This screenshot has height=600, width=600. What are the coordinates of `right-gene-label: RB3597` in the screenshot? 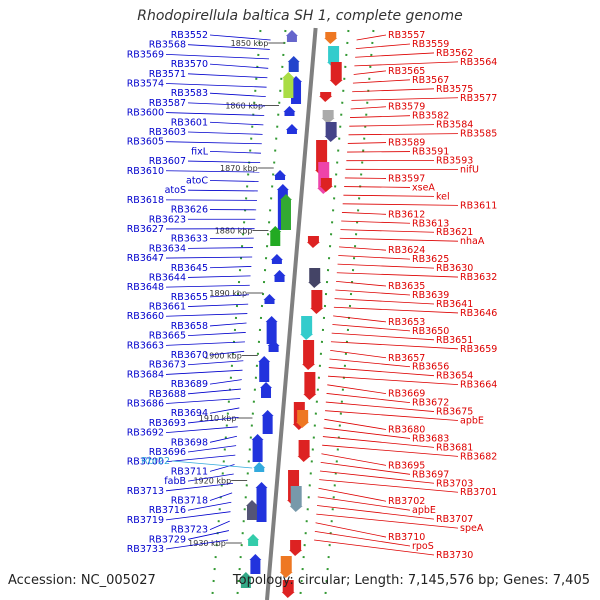 It's located at (406, 178).